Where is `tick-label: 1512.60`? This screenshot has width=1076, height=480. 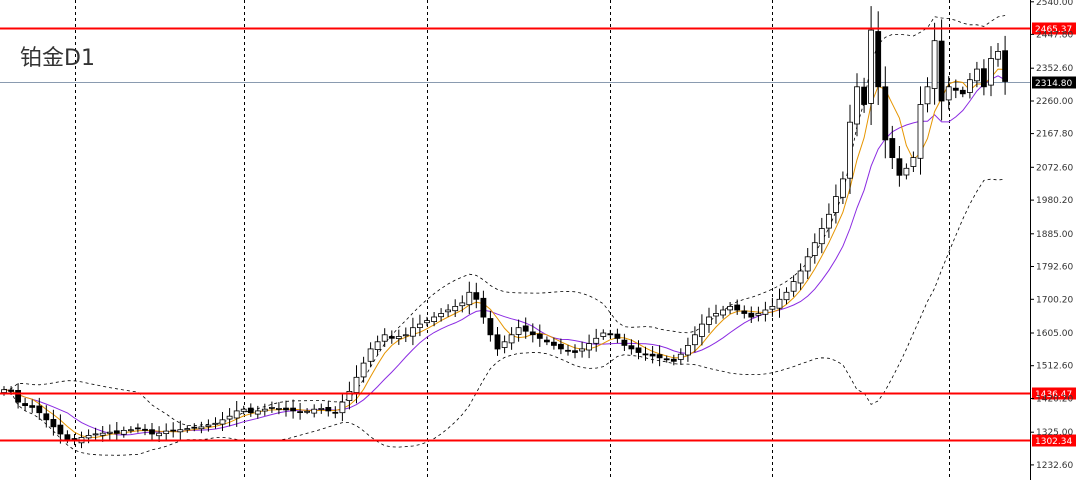 tick-label: 1512.60 is located at coordinates (1054, 367).